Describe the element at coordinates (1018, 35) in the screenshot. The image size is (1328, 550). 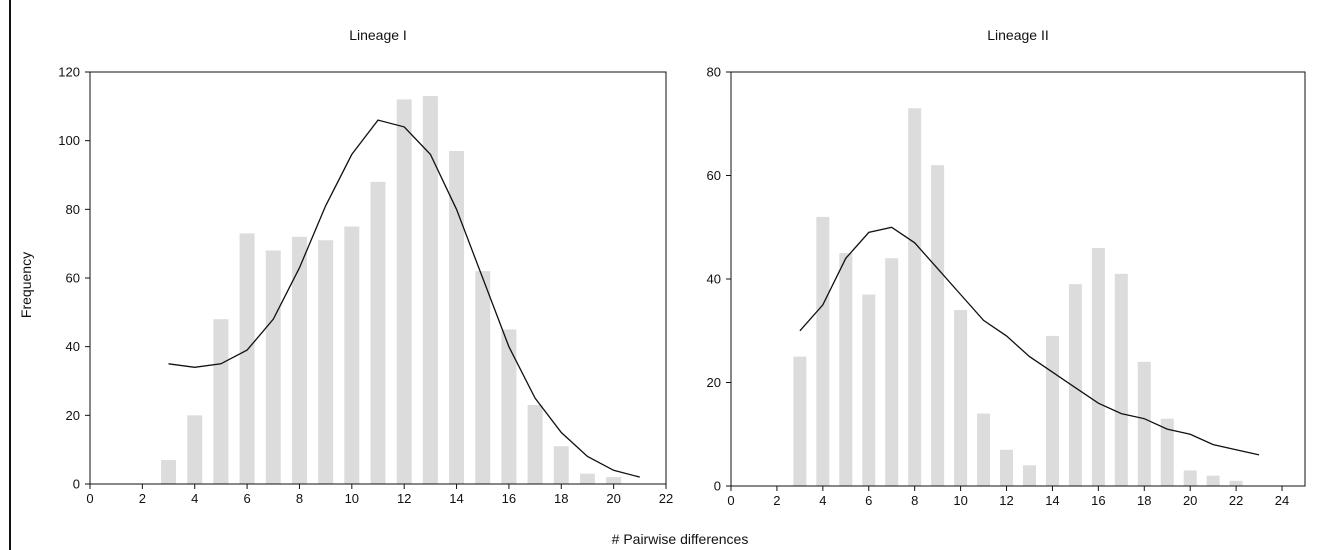
I see `panel-title: Lineage II` at that location.